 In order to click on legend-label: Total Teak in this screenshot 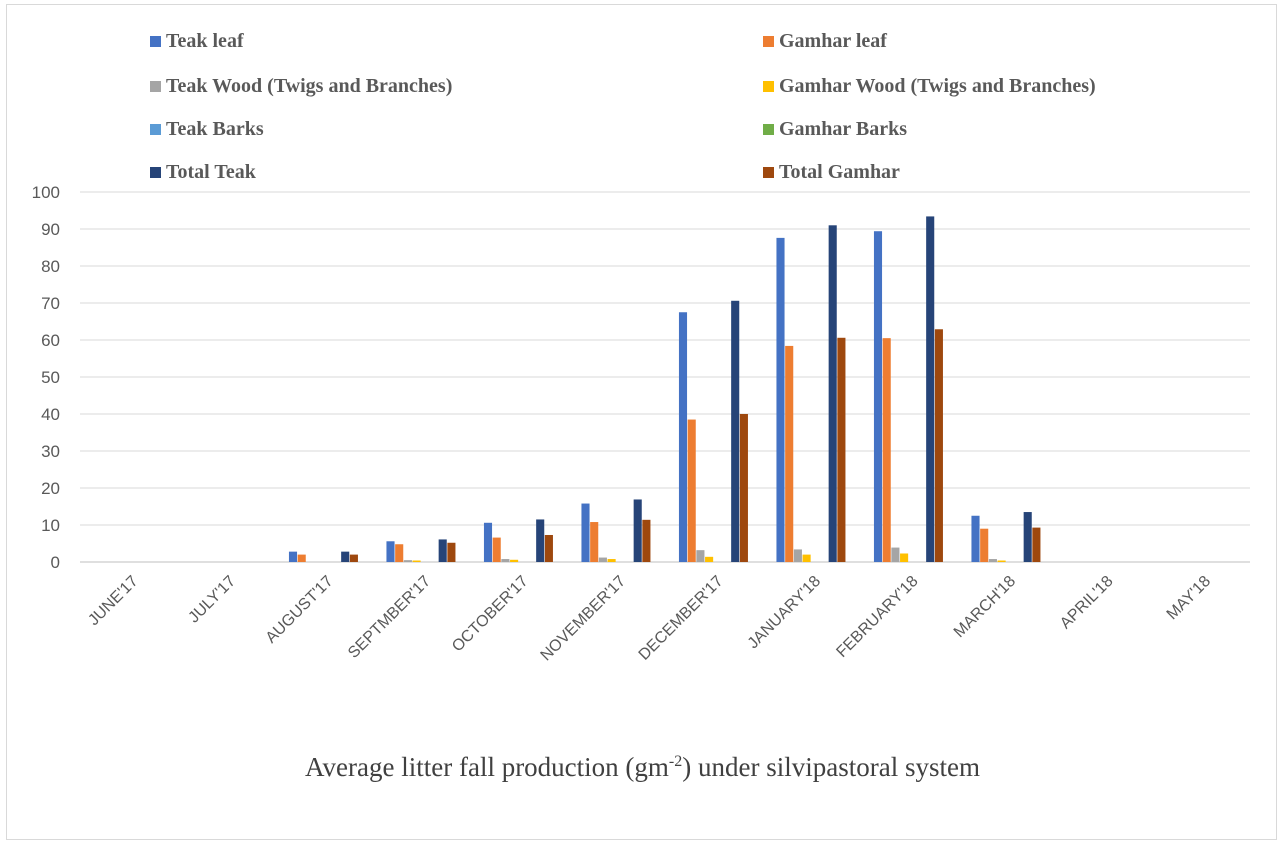, I will do `click(211, 172)`.